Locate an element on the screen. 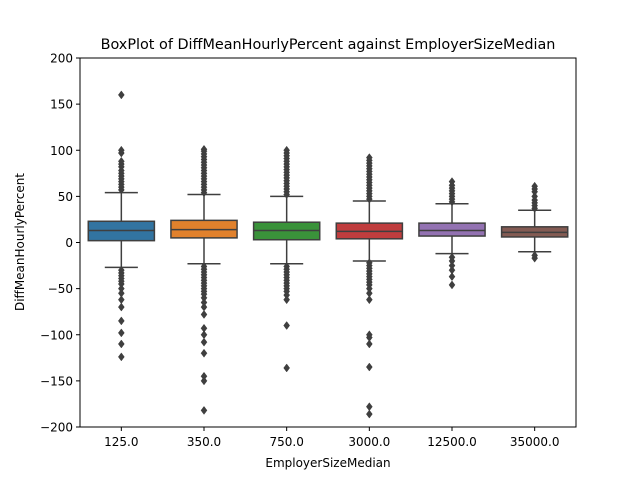  y-tick-label: −100 is located at coordinates (56, 335).